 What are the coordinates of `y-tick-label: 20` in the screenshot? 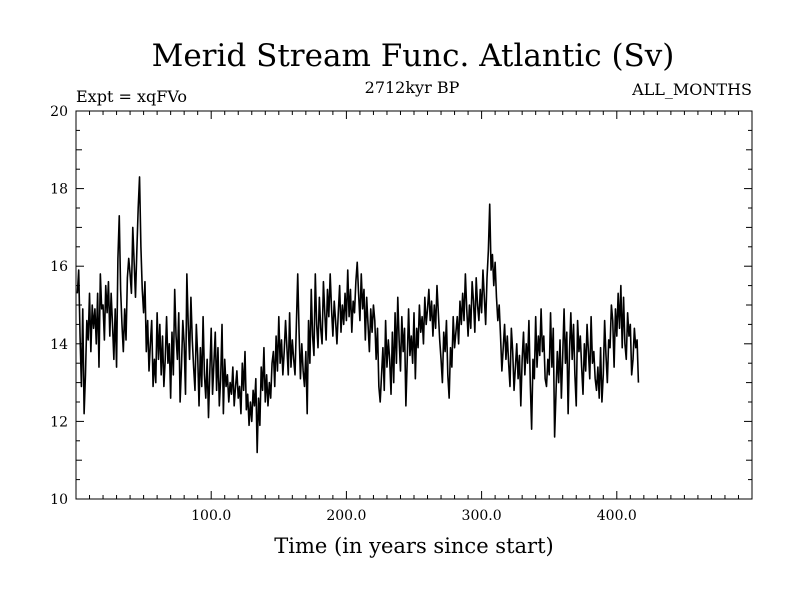 It's located at (59, 112).